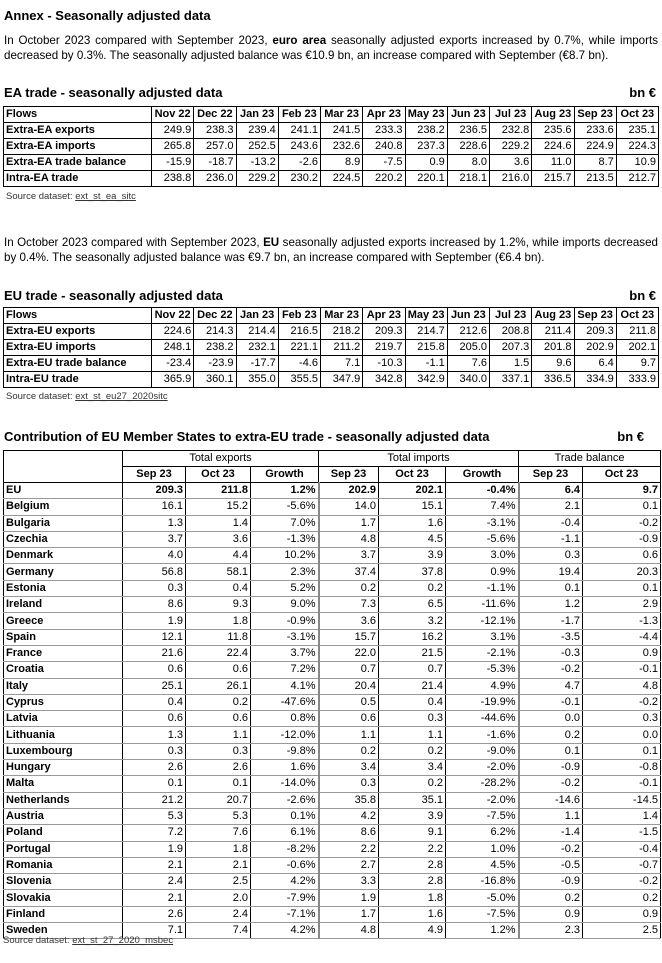  I want to click on value-cell: 3.1%, so click(482, 637).